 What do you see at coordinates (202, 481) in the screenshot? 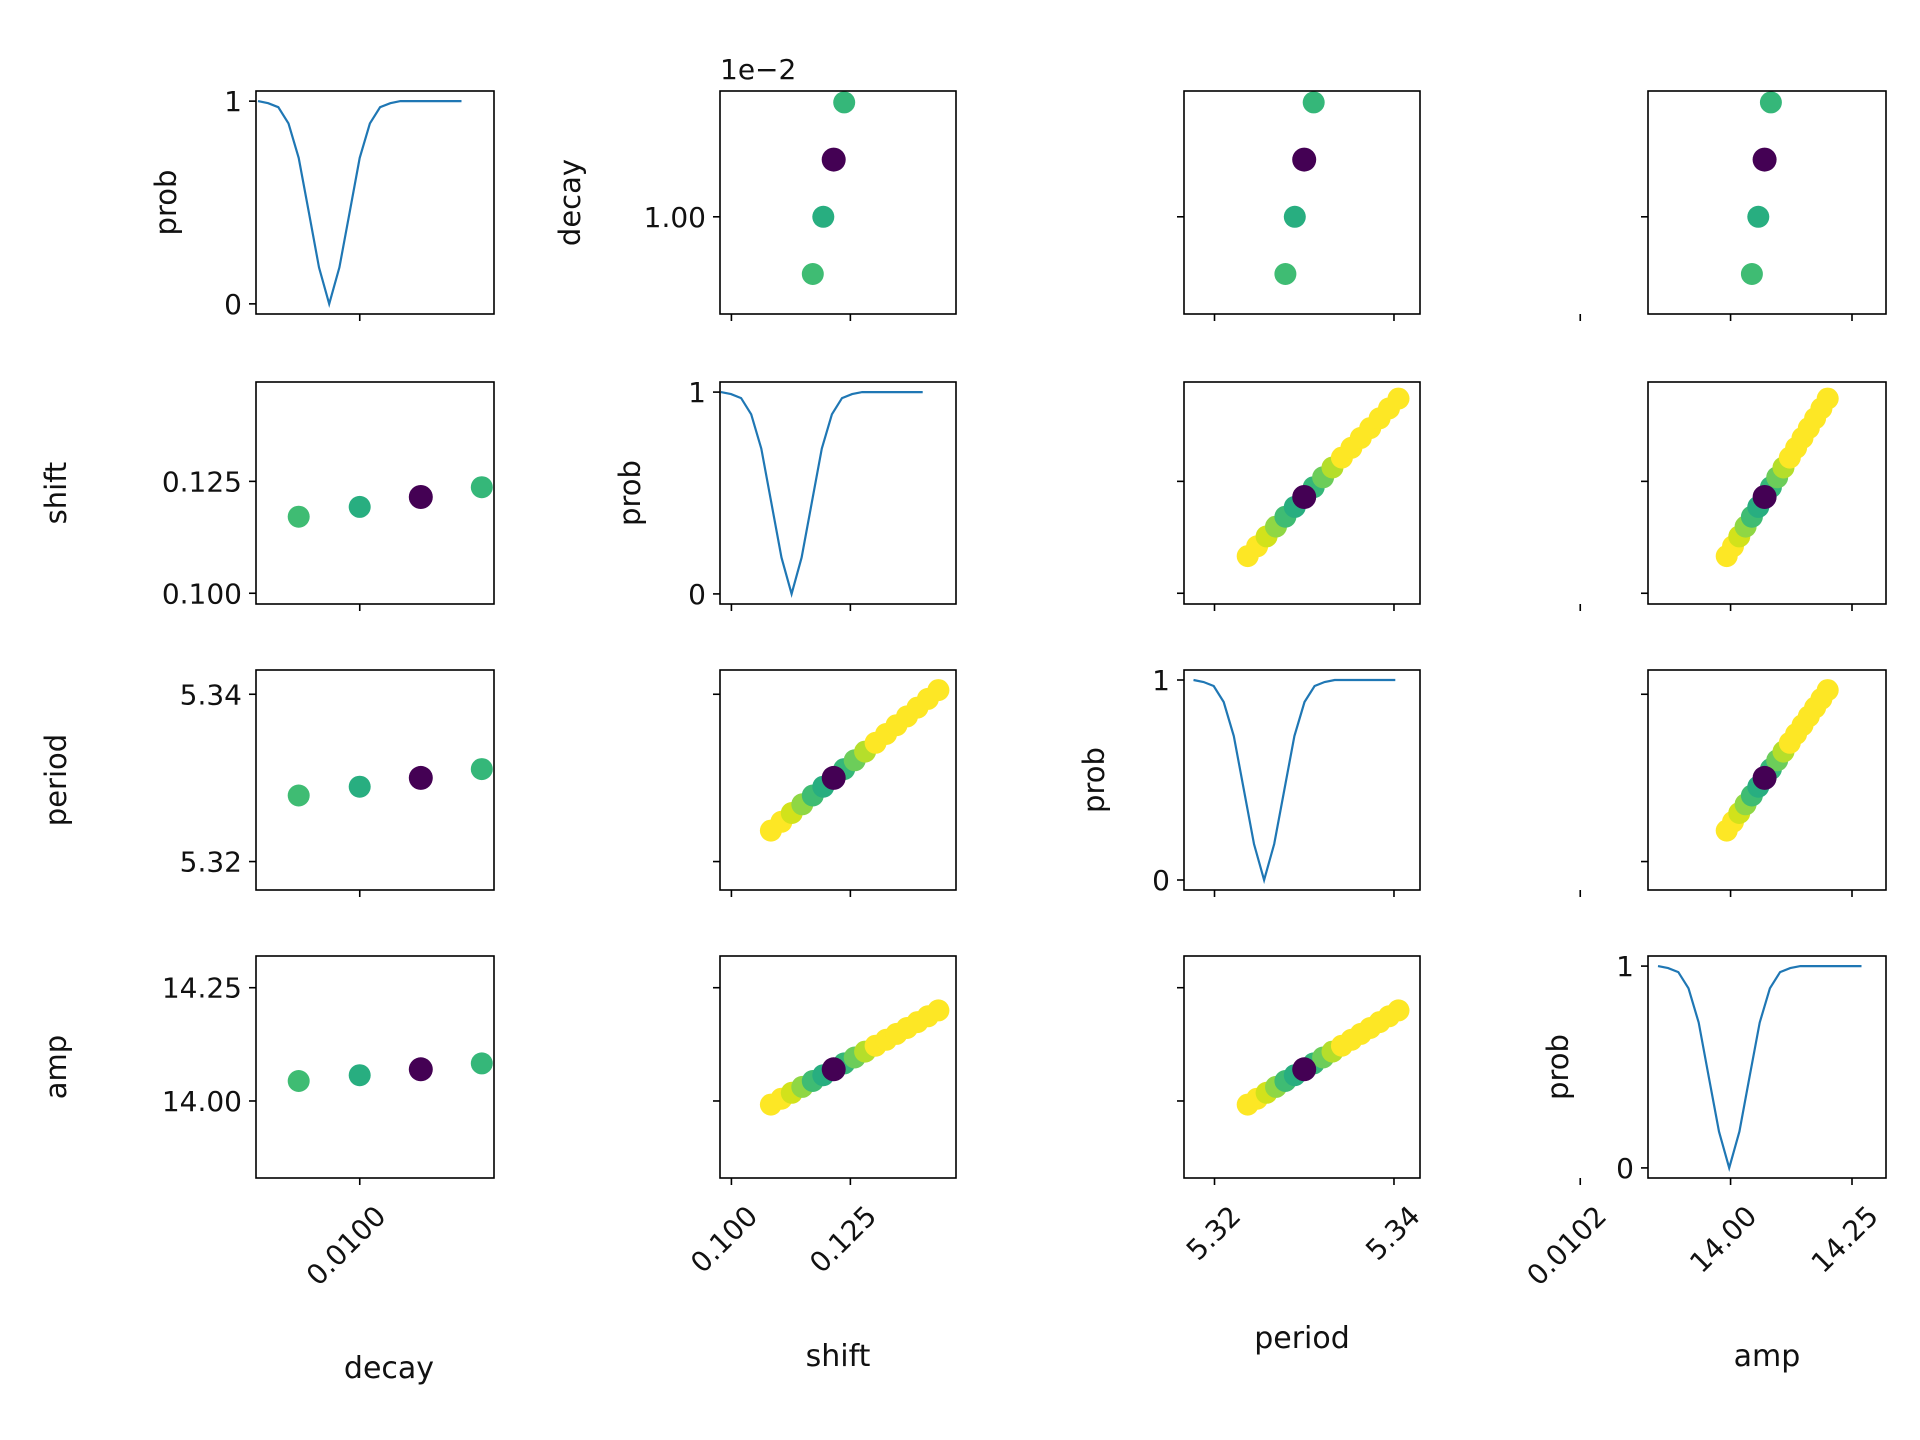
I see `y-tick-label: 0.125` at bounding box center [202, 481].